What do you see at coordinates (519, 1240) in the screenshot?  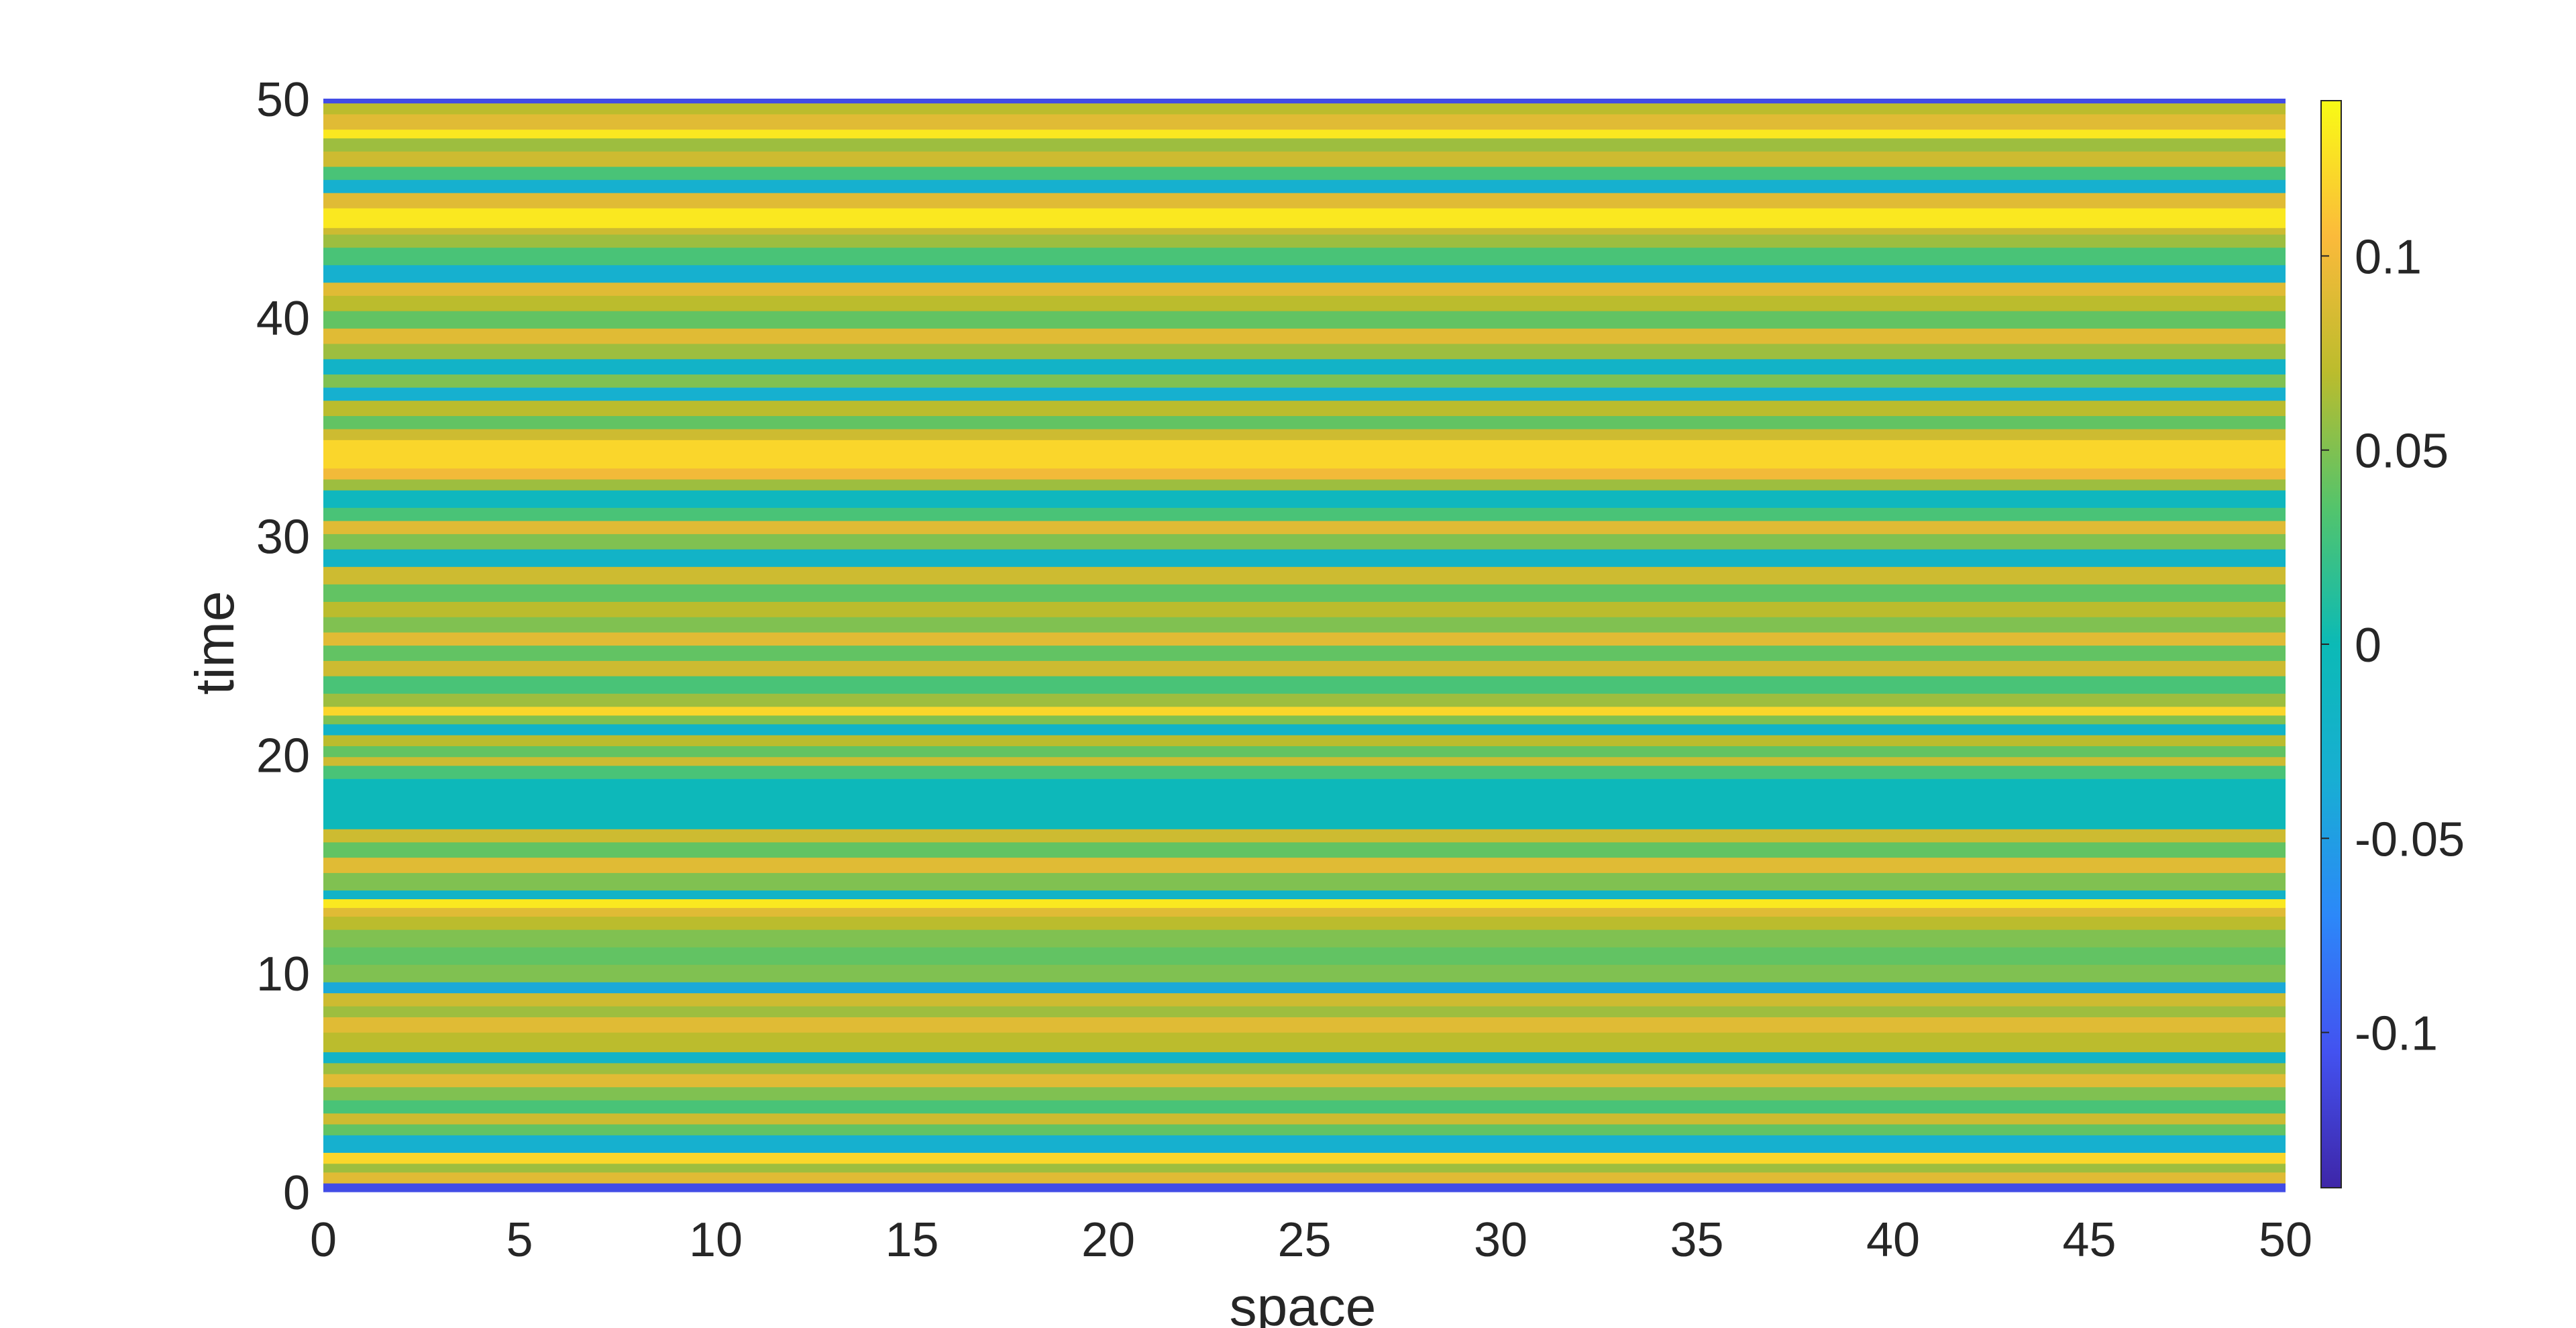 I see `x-tick-label: 5` at bounding box center [519, 1240].